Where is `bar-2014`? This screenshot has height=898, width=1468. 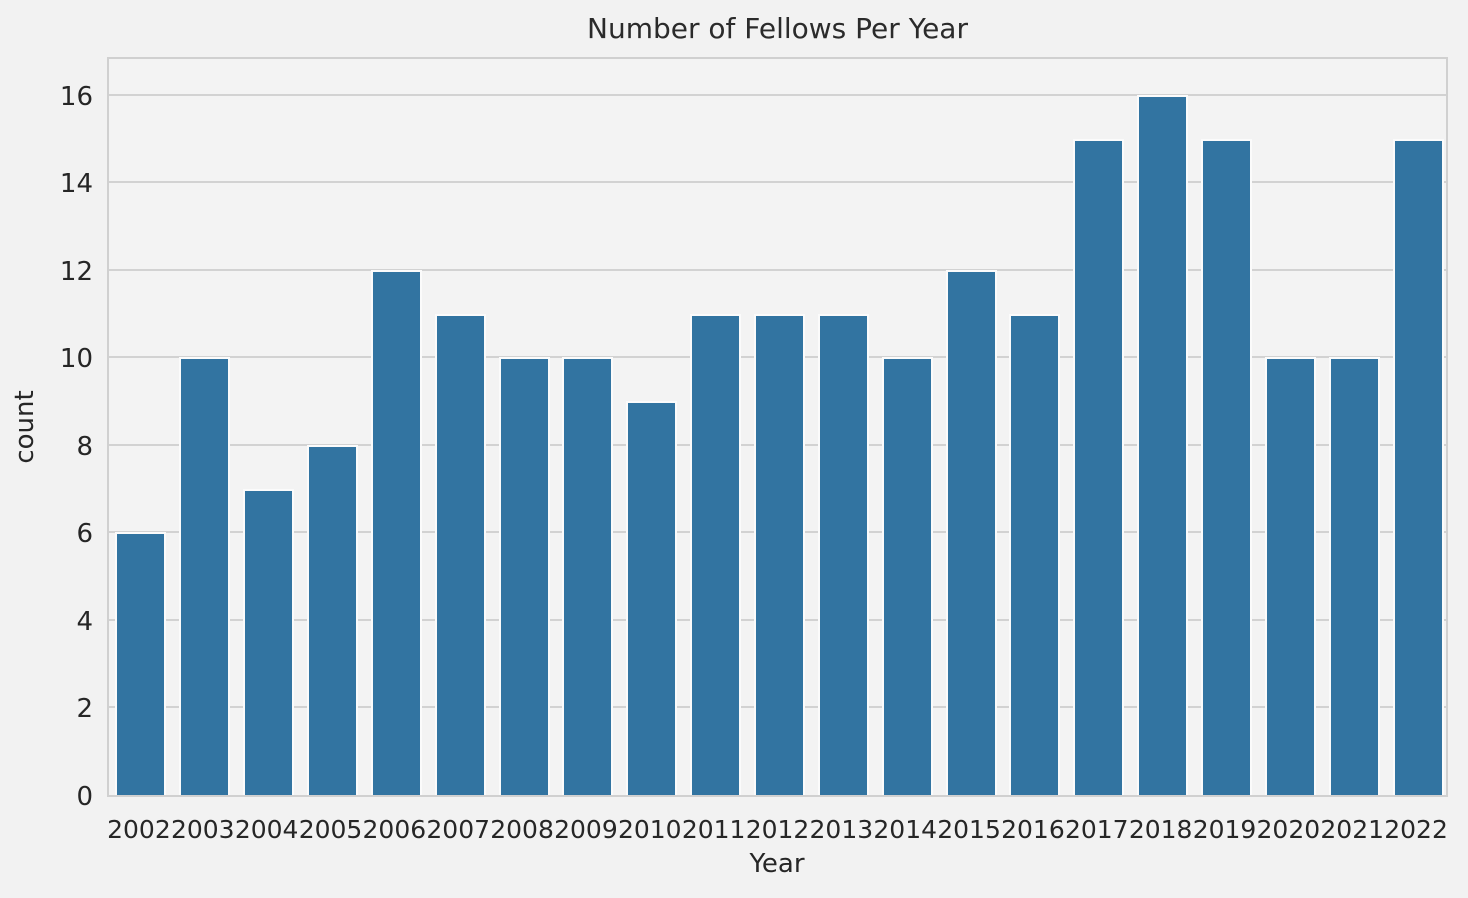 bar-2014 is located at coordinates (907, 576).